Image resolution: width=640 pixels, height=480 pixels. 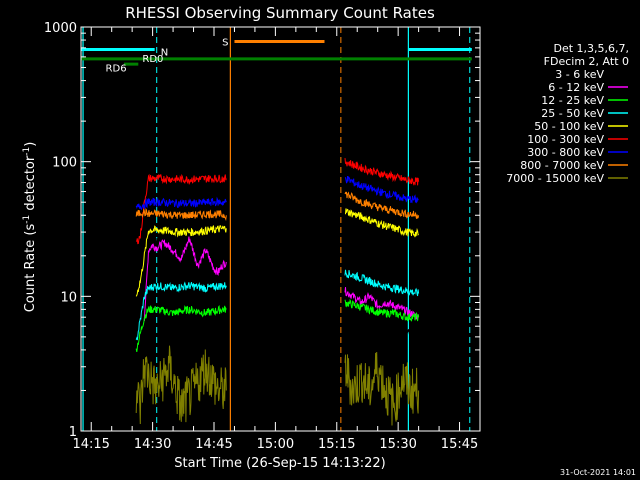 I want to click on legend-label-4: 50 - 100 keV, so click(x=569, y=126).